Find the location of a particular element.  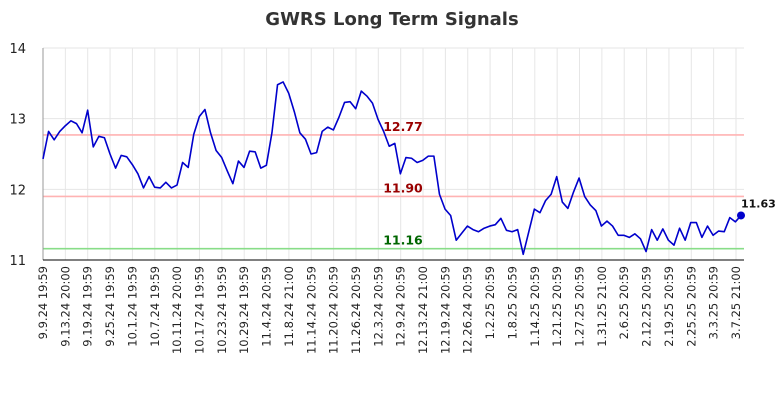

level-label: 11.90 is located at coordinates (403, 187).